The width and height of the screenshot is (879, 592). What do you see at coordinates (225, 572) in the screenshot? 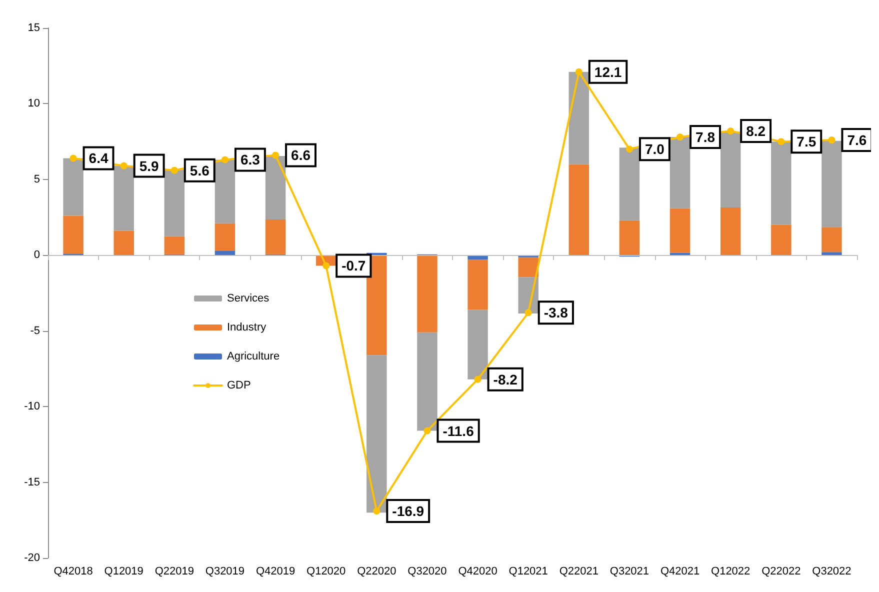
I see `x-tick-label: Q32019` at bounding box center [225, 572].